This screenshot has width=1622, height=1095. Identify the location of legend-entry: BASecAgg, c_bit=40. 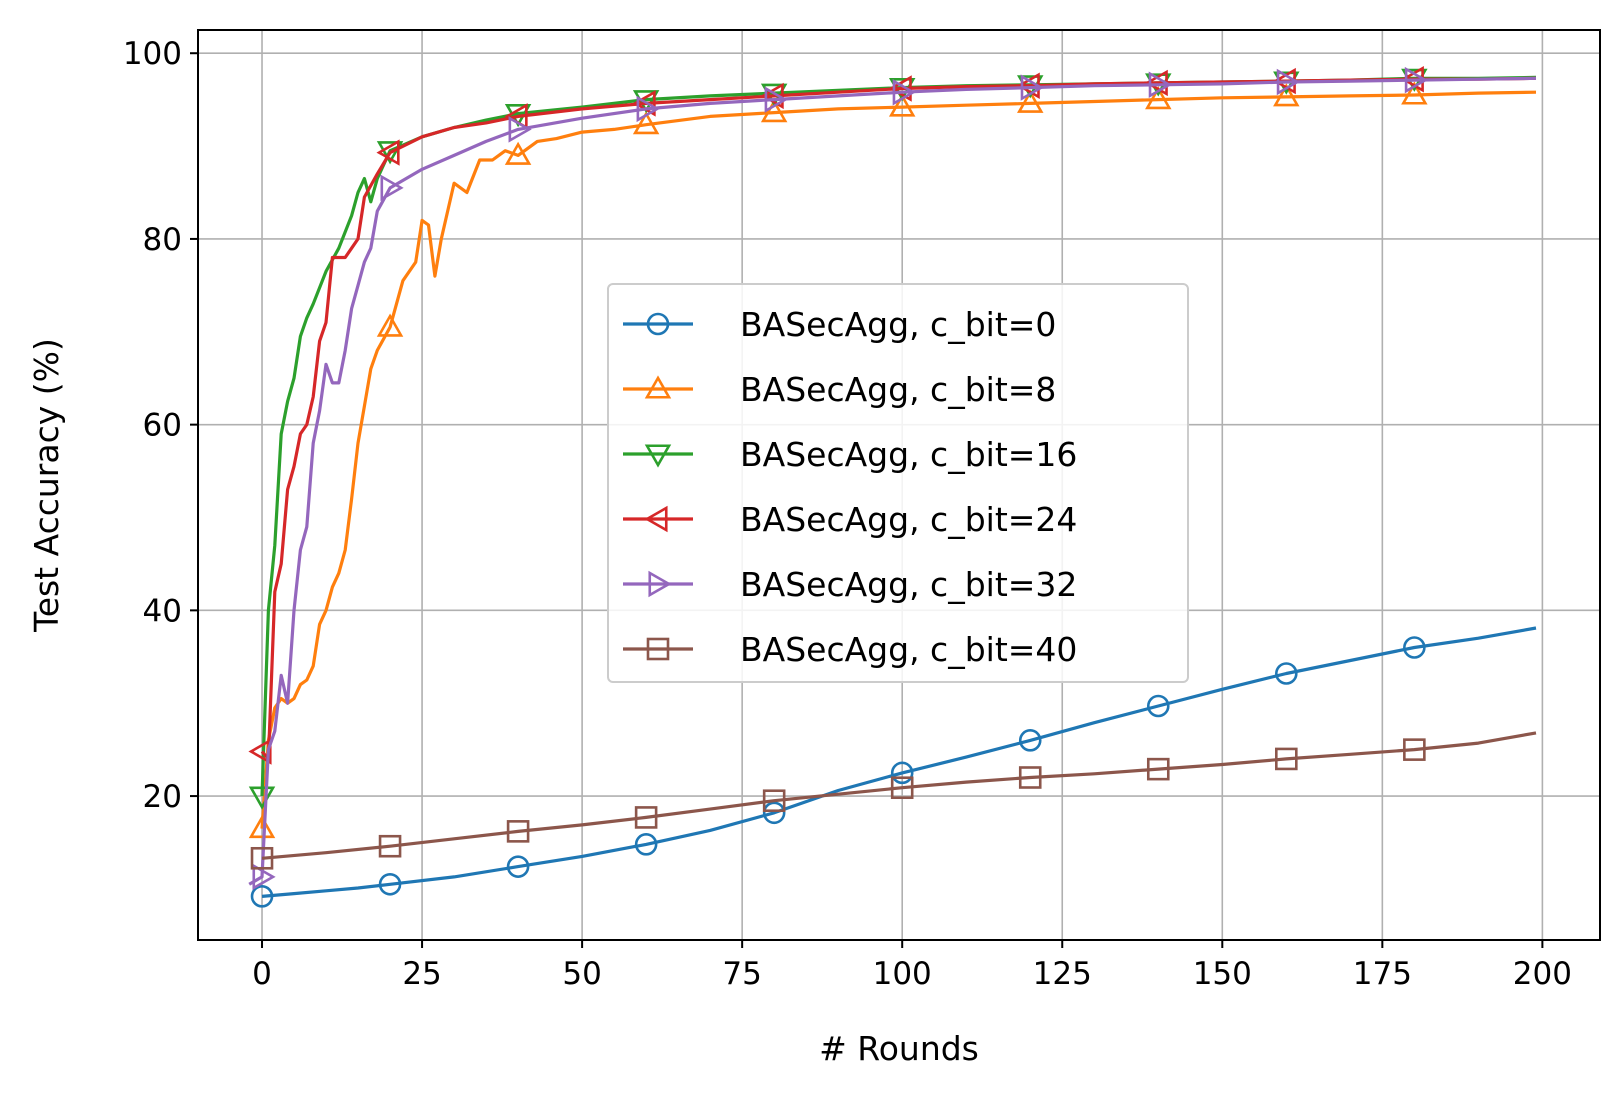
(850, 649).